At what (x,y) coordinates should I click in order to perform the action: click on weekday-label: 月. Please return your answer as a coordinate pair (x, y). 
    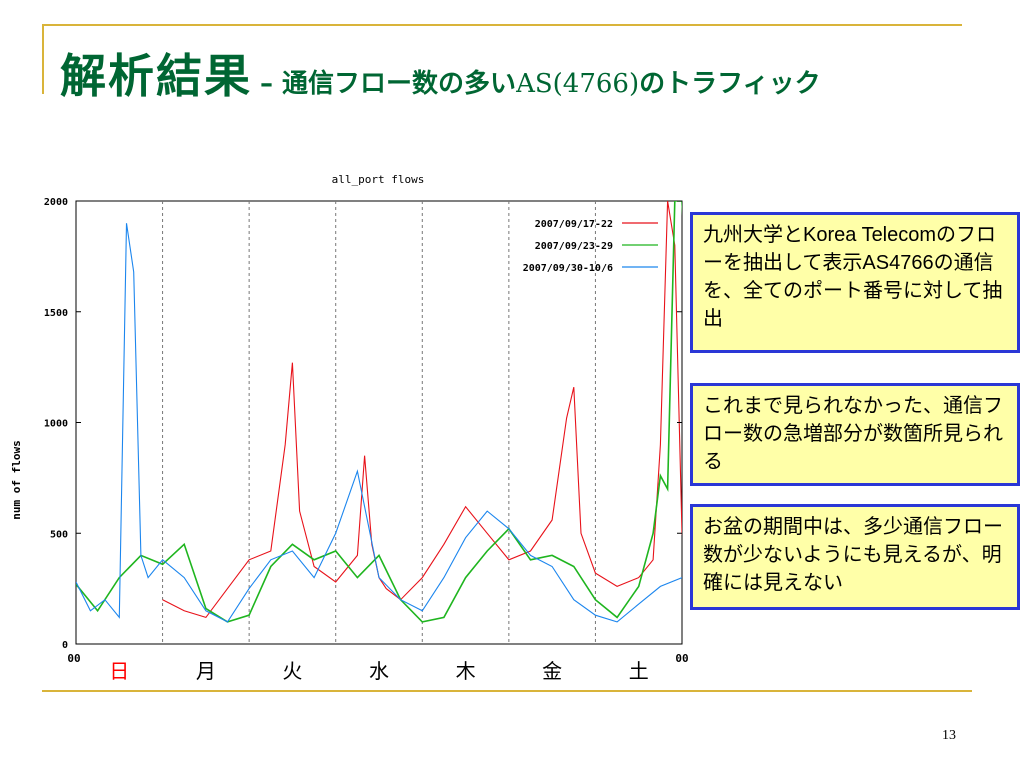
    Looking at the image, I should click on (206, 671).